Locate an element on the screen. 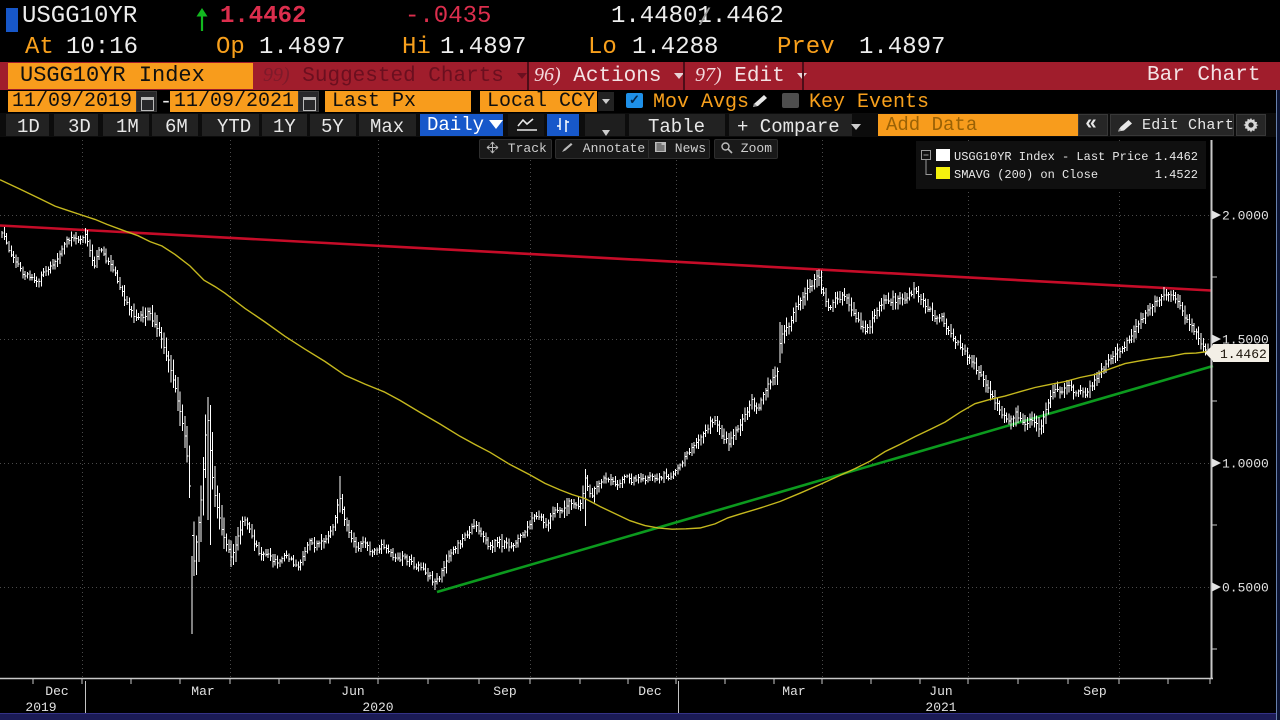 The height and width of the screenshot is (720, 1280). svg-text: 2019 is located at coordinates (40, 707).